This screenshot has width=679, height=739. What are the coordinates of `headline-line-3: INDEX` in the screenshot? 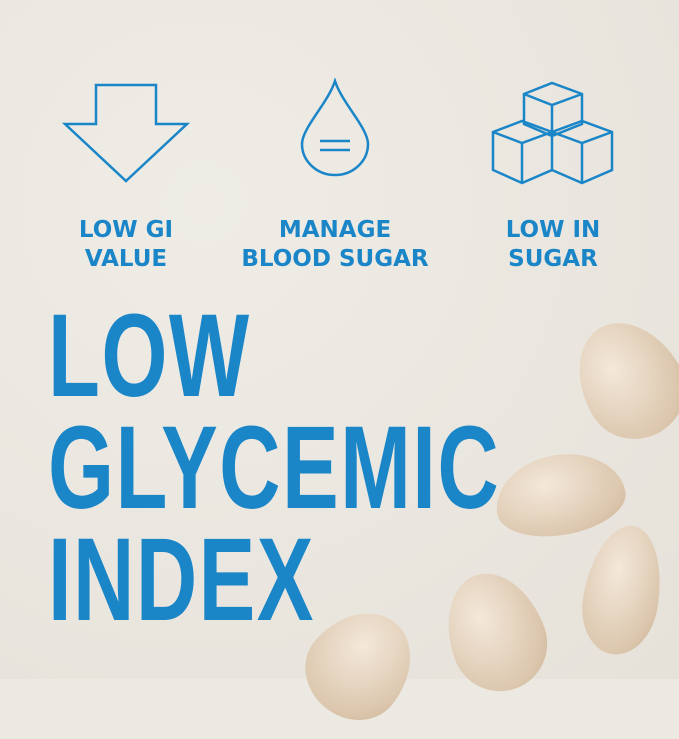 It's located at (181, 580).